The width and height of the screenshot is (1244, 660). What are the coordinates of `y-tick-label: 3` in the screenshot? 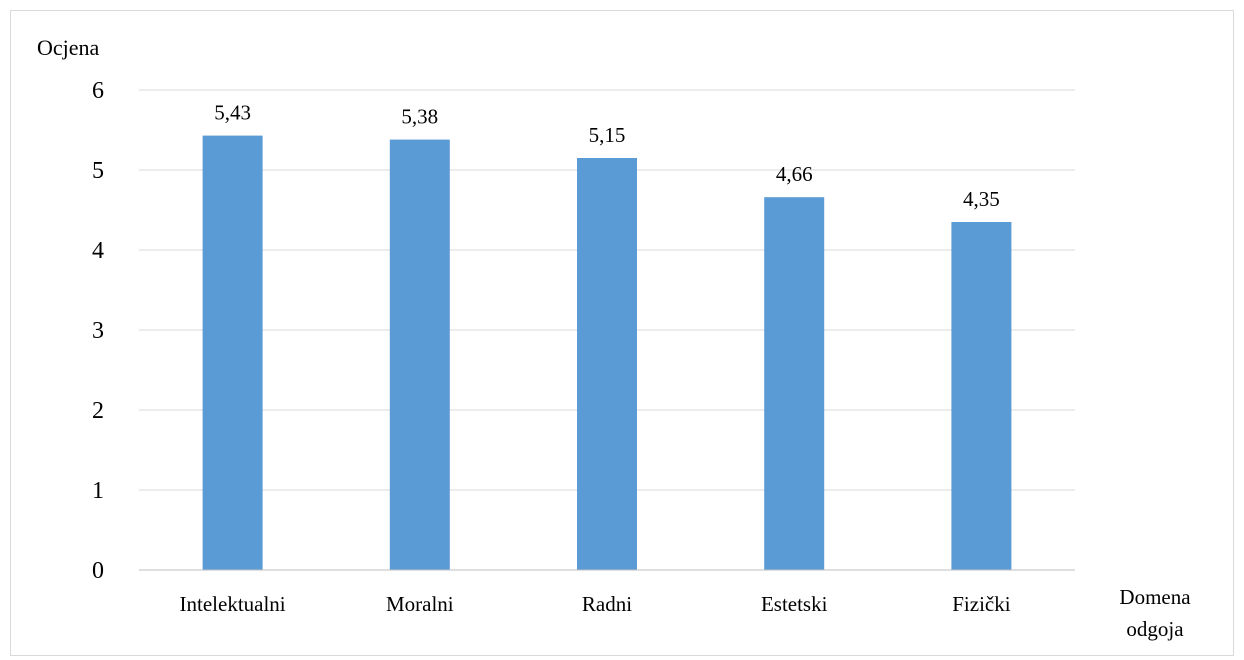 It's located at (98, 331).